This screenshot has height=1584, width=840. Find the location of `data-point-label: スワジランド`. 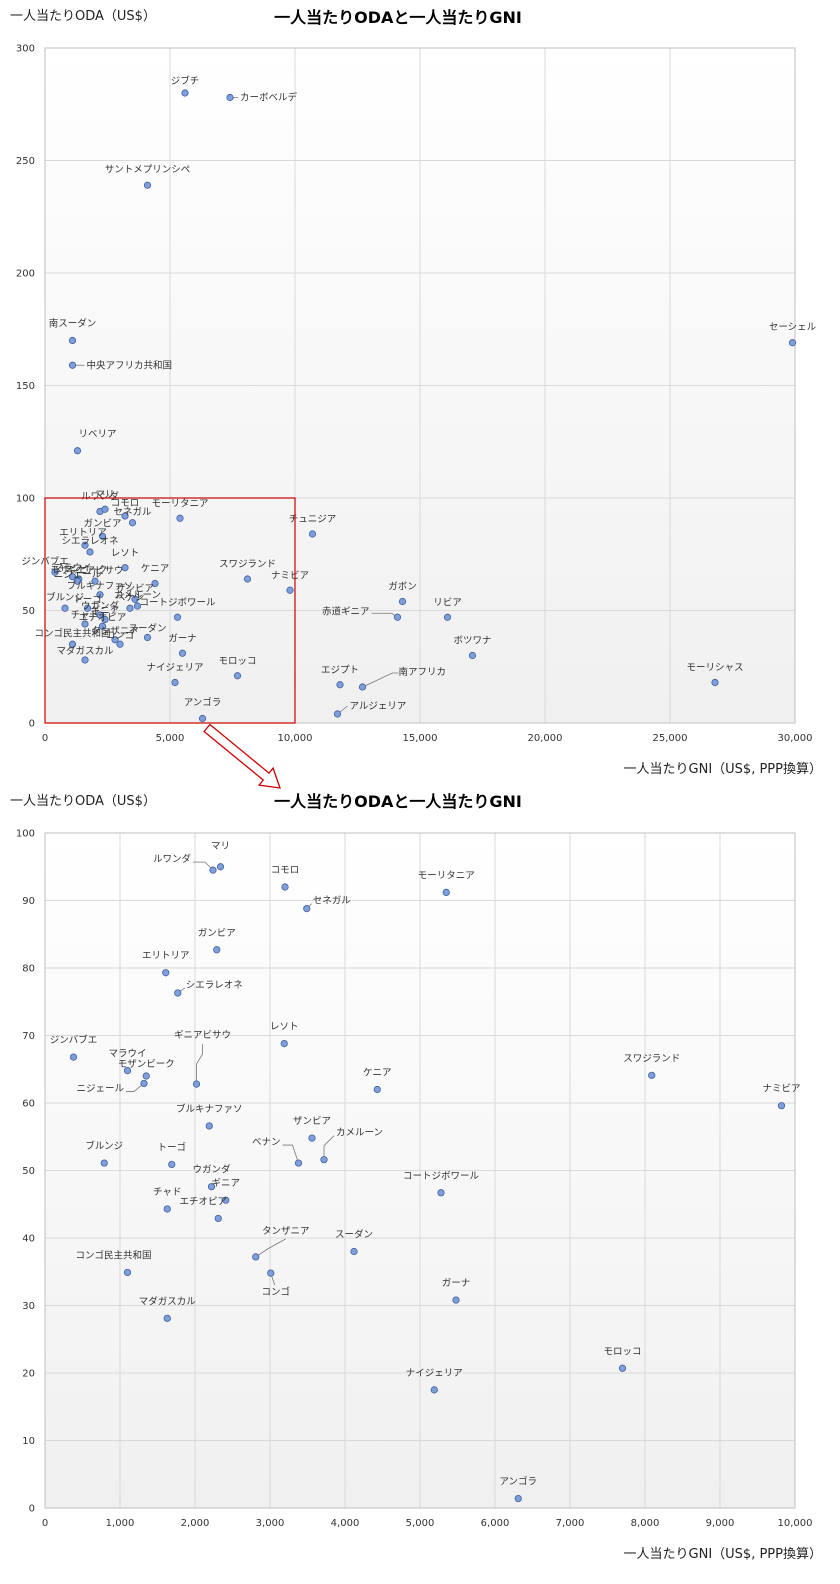

data-point-label: スワジランド is located at coordinates (651, 1058).